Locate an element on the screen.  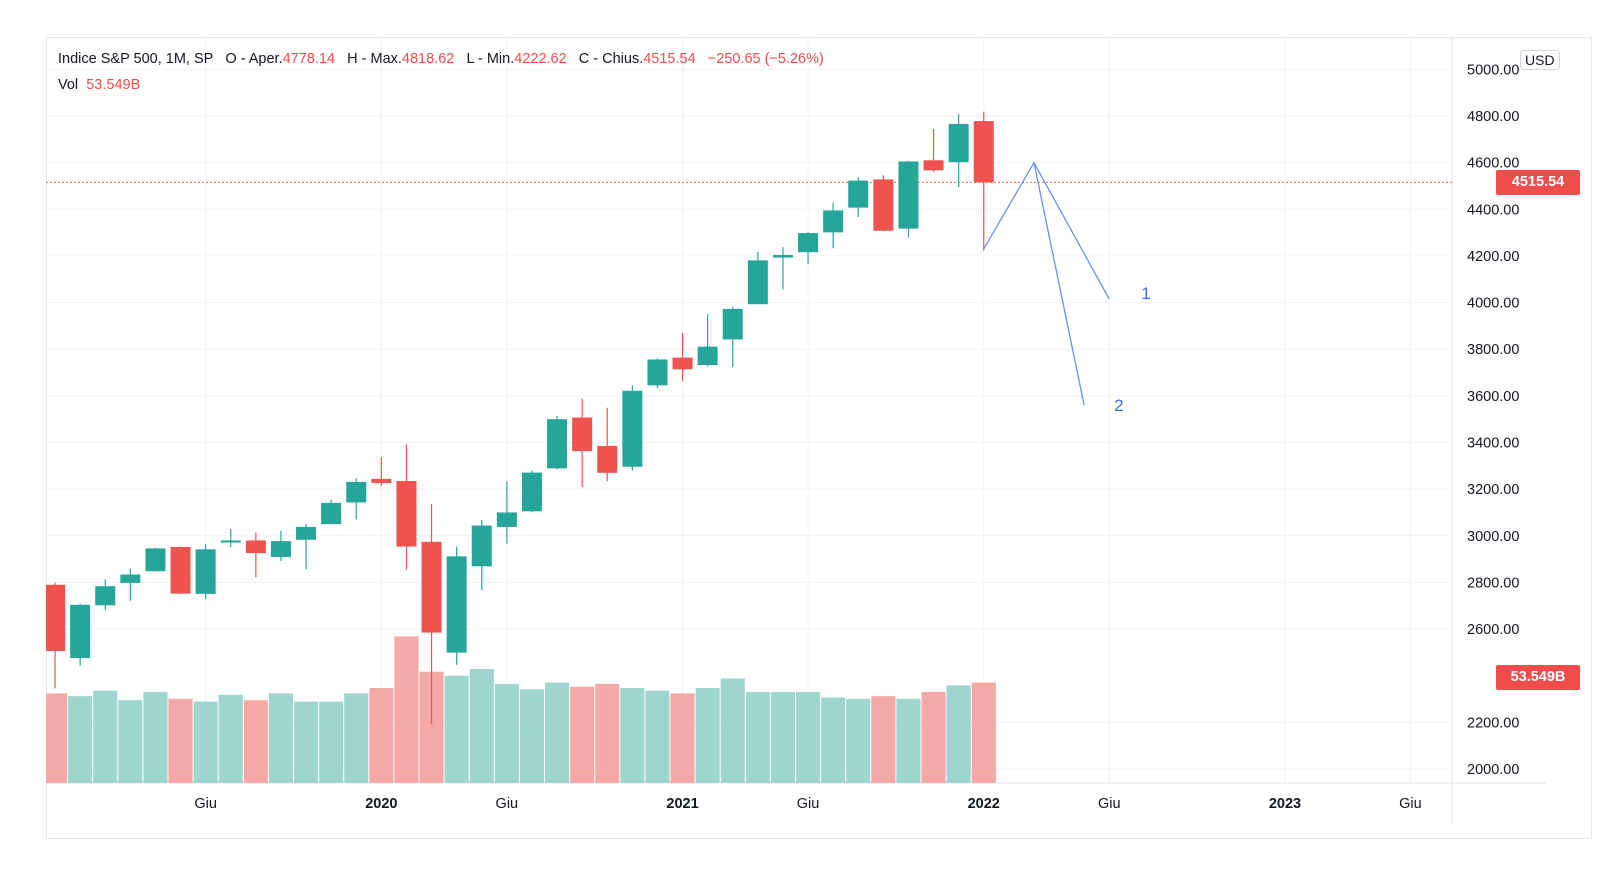
price-tick-label: 2000.00 is located at coordinates (1493, 770).